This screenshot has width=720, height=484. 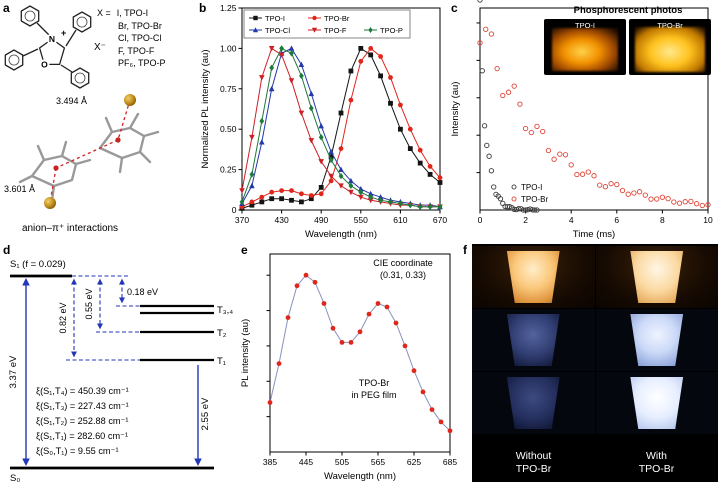 I want to click on x-tick-label: 625, so click(x=414, y=462).